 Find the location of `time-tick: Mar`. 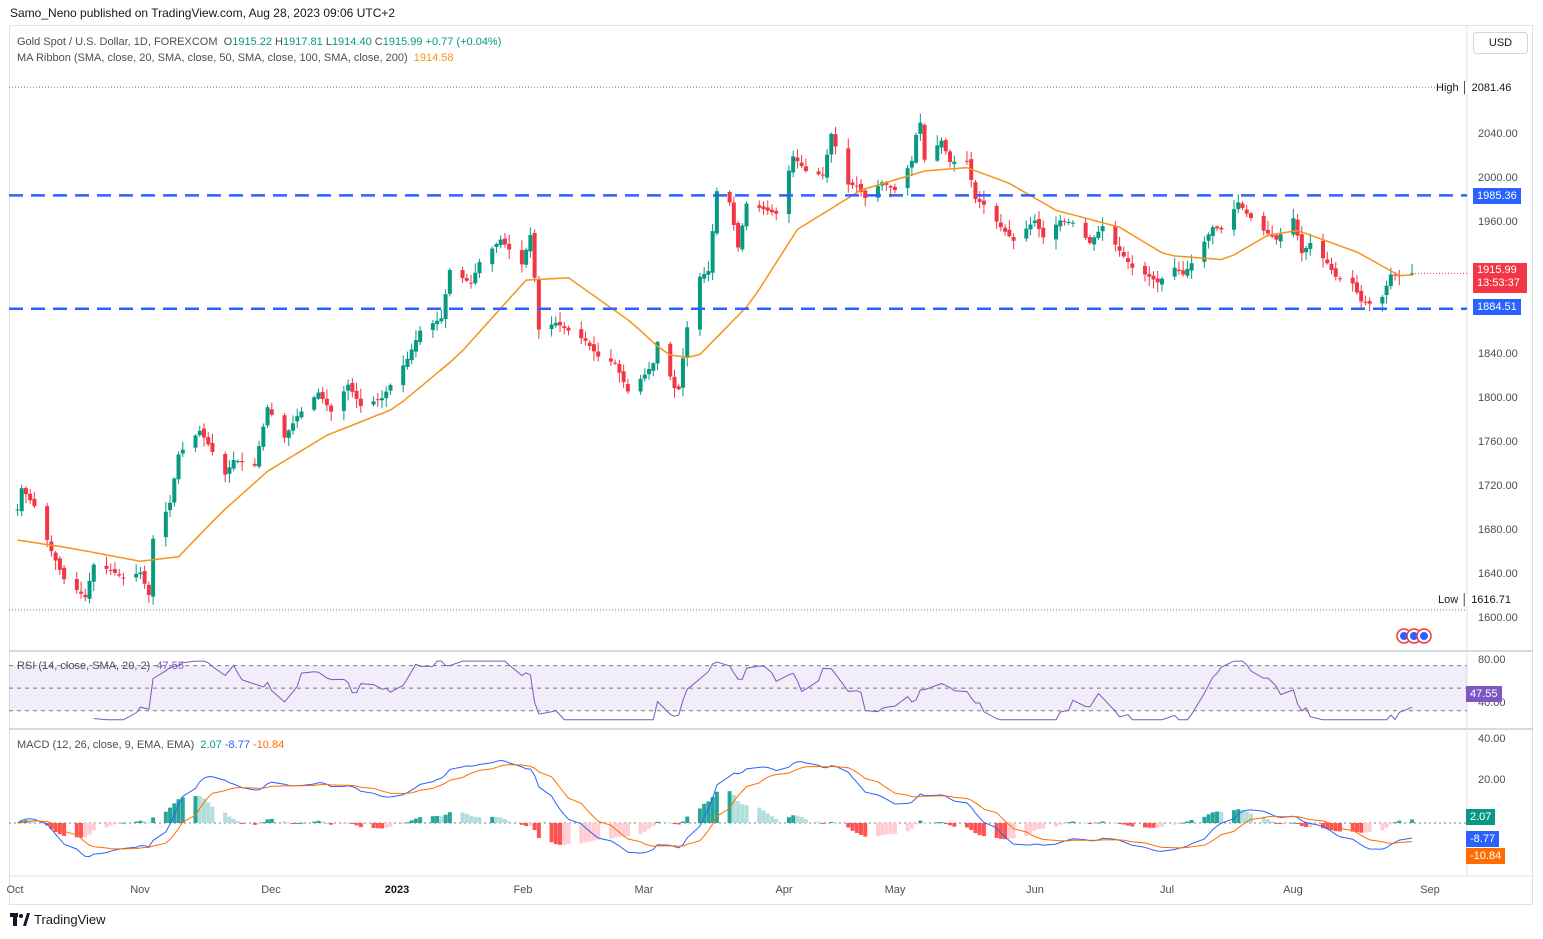

time-tick: Mar is located at coordinates (644, 890).